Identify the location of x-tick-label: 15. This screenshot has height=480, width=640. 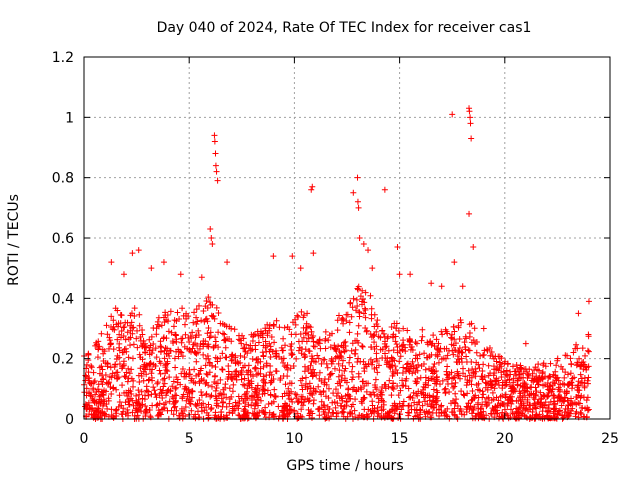
(400, 439).